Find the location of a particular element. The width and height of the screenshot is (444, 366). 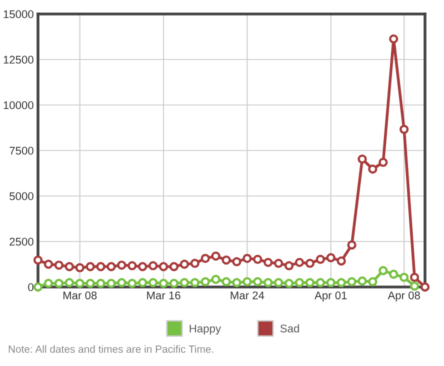

legend-label: Sad is located at coordinates (289, 328).